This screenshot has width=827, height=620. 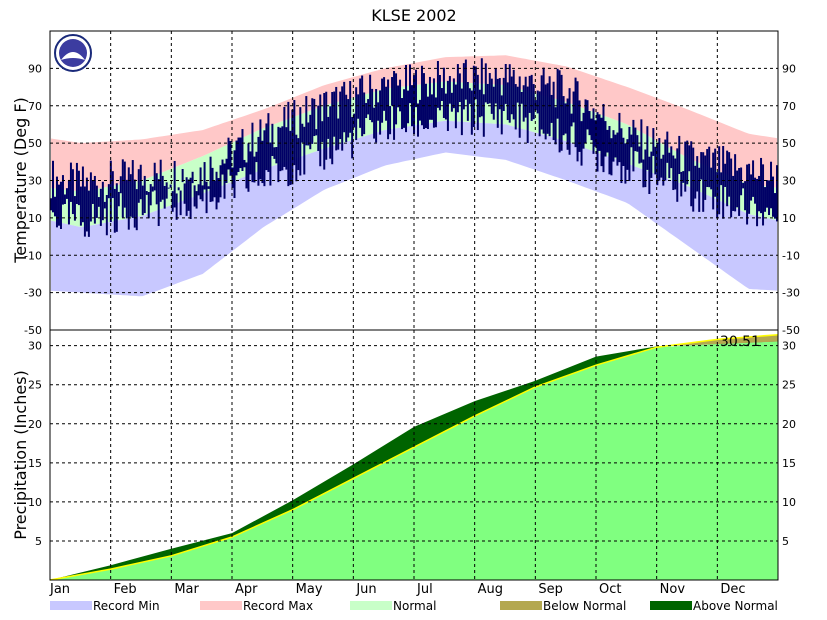 I want to click on precipitation-tick-label-left: 30, so click(x=35, y=346).